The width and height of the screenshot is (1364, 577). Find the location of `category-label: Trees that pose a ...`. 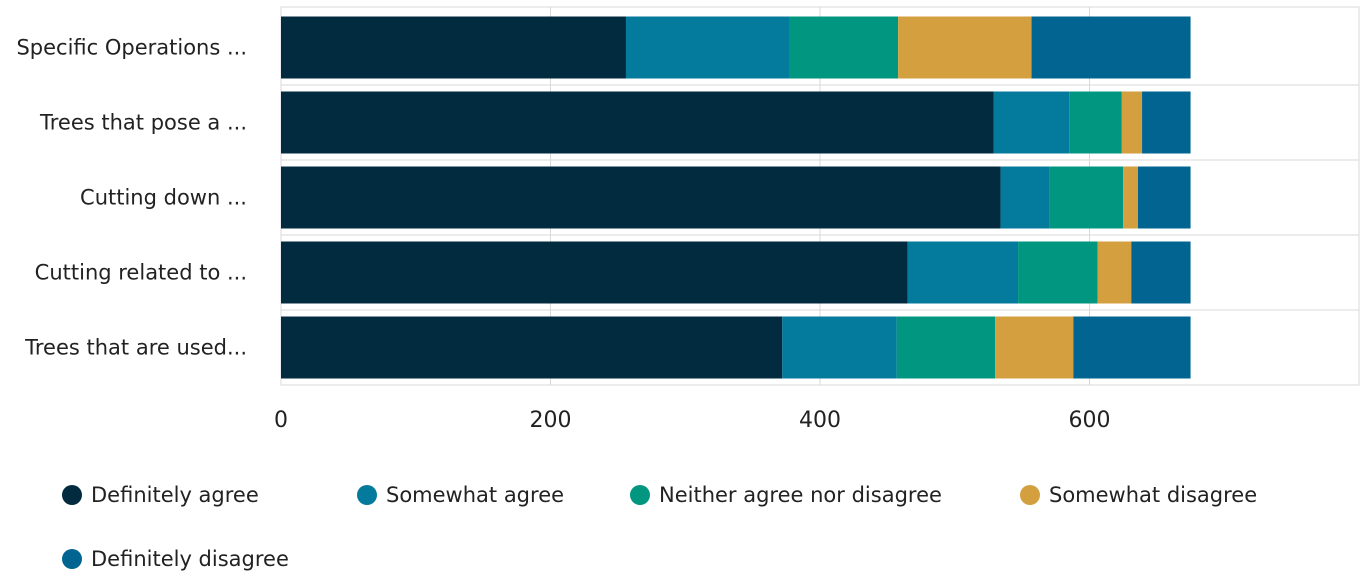

category-label: Trees that pose a ... is located at coordinates (143, 123).